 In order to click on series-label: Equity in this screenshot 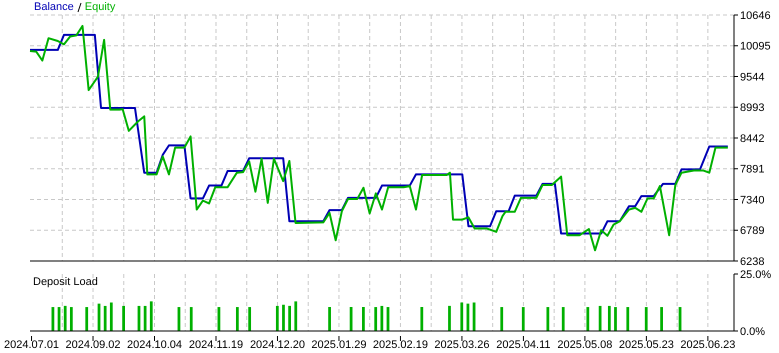, I will do `click(100, 7)`.